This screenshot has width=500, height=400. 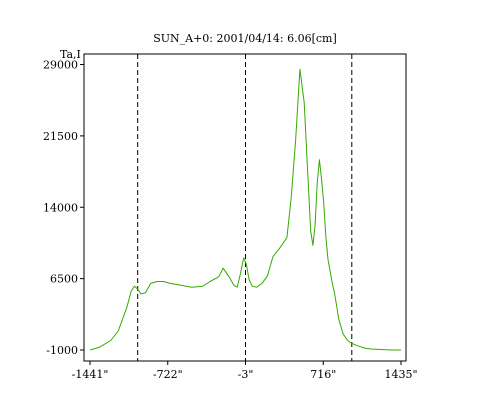 What do you see at coordinates (60, 207) in the screenshot?
I see `y-tick-label: 14000` at bounding box center [60, 207].